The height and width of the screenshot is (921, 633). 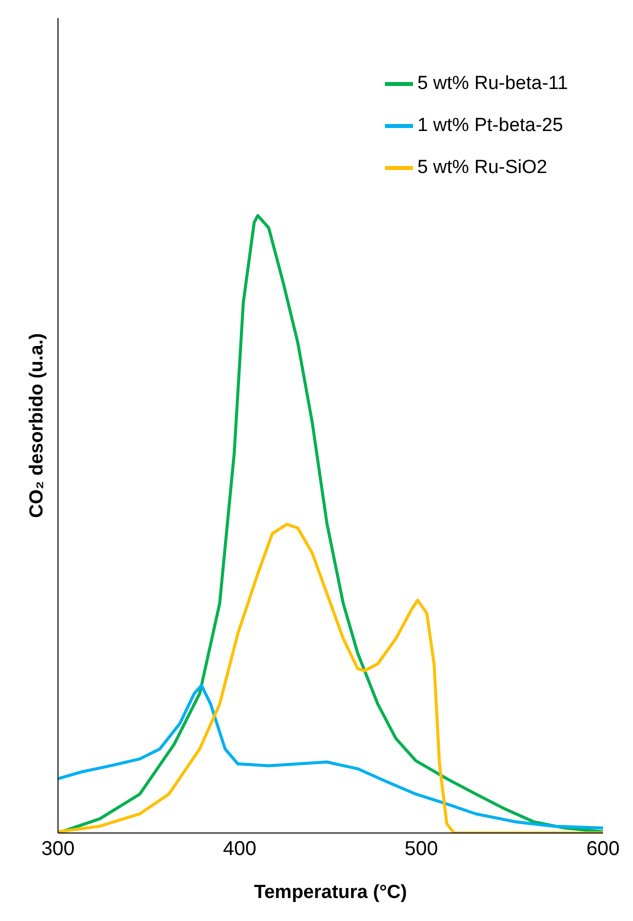 What do you see at coordinates (490, 126) in the screenshot?
I see `legend-label: 1 wt% Pt-beta-25` at bounding box center [490, 126].